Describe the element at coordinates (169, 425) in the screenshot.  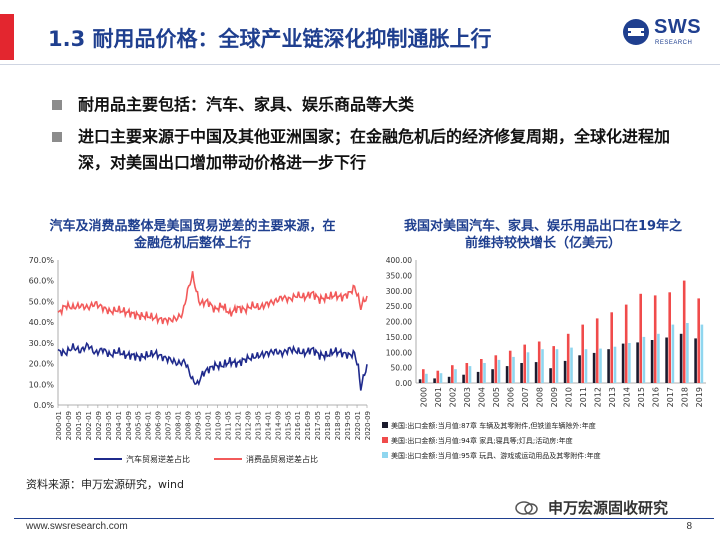
I see `x-tick-label: 2007-05` at that location.